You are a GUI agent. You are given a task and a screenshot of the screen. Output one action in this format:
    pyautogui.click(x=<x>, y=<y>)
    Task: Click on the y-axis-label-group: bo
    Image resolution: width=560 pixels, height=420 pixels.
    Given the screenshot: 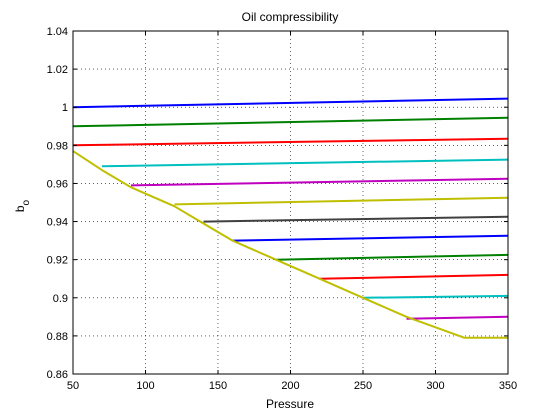 What is the action you would take?
    pyautogui.click(x=22, y=205)
    